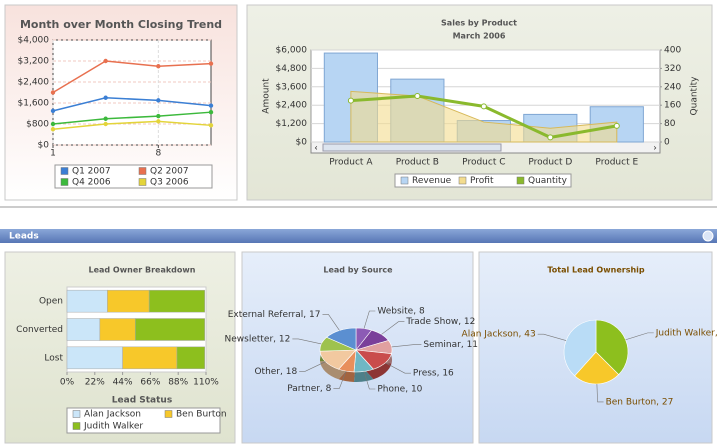 The image size is (717, 448). I want to click on y-tick-label: $800, so click(37, 125).